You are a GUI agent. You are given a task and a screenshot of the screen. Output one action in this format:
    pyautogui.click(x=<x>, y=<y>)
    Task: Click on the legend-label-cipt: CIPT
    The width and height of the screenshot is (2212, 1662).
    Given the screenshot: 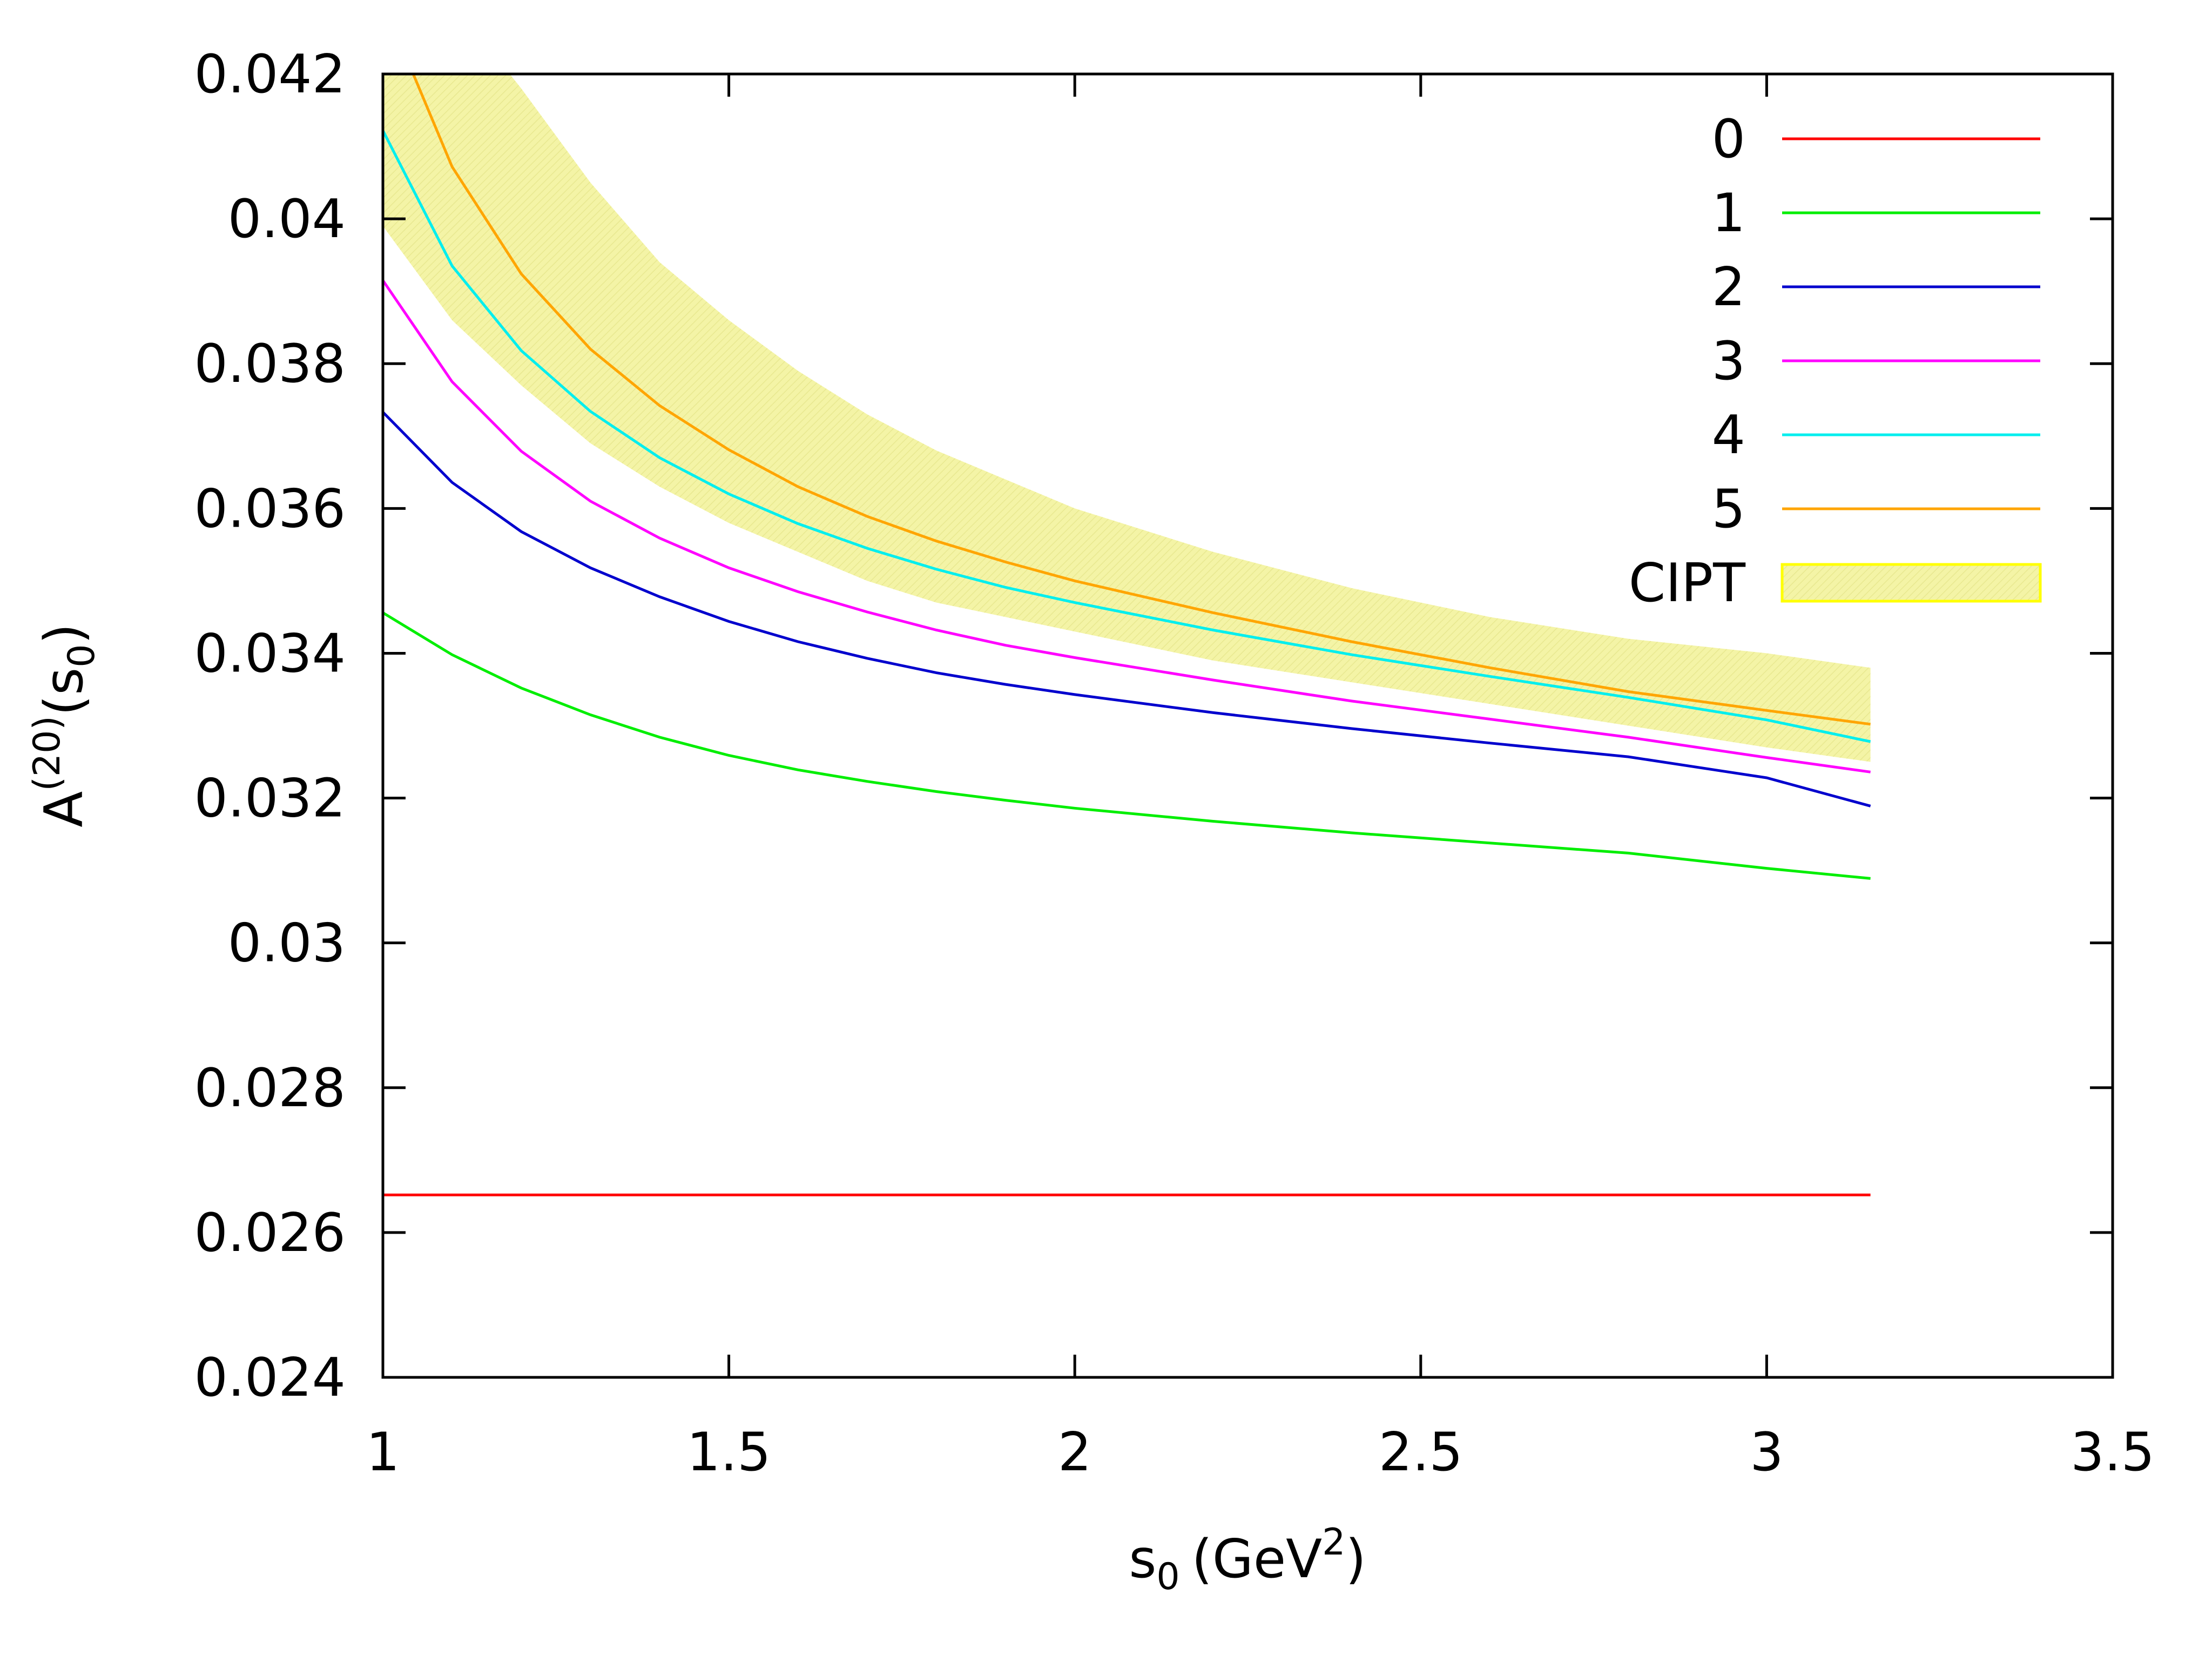 What is the action you would take?
    pyautogui.click(x=1687, y=583)
    